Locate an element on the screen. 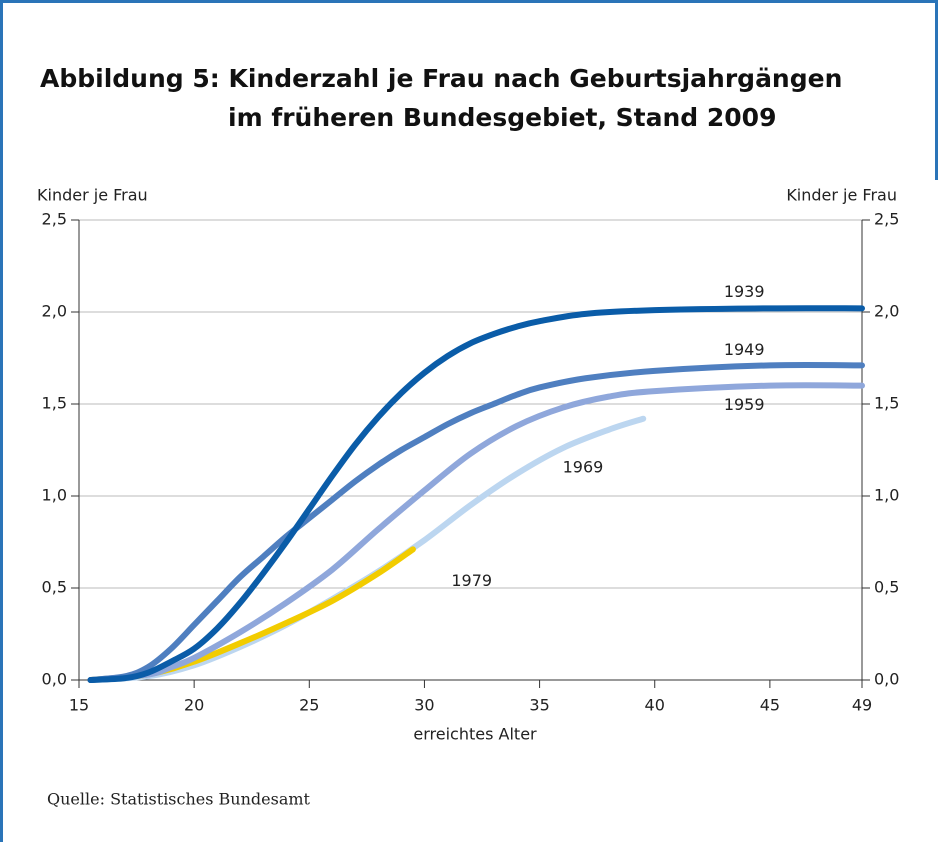 This screenshot has width=938, height=846. x-tick-label: 30 is located at coordinates (424, 705).